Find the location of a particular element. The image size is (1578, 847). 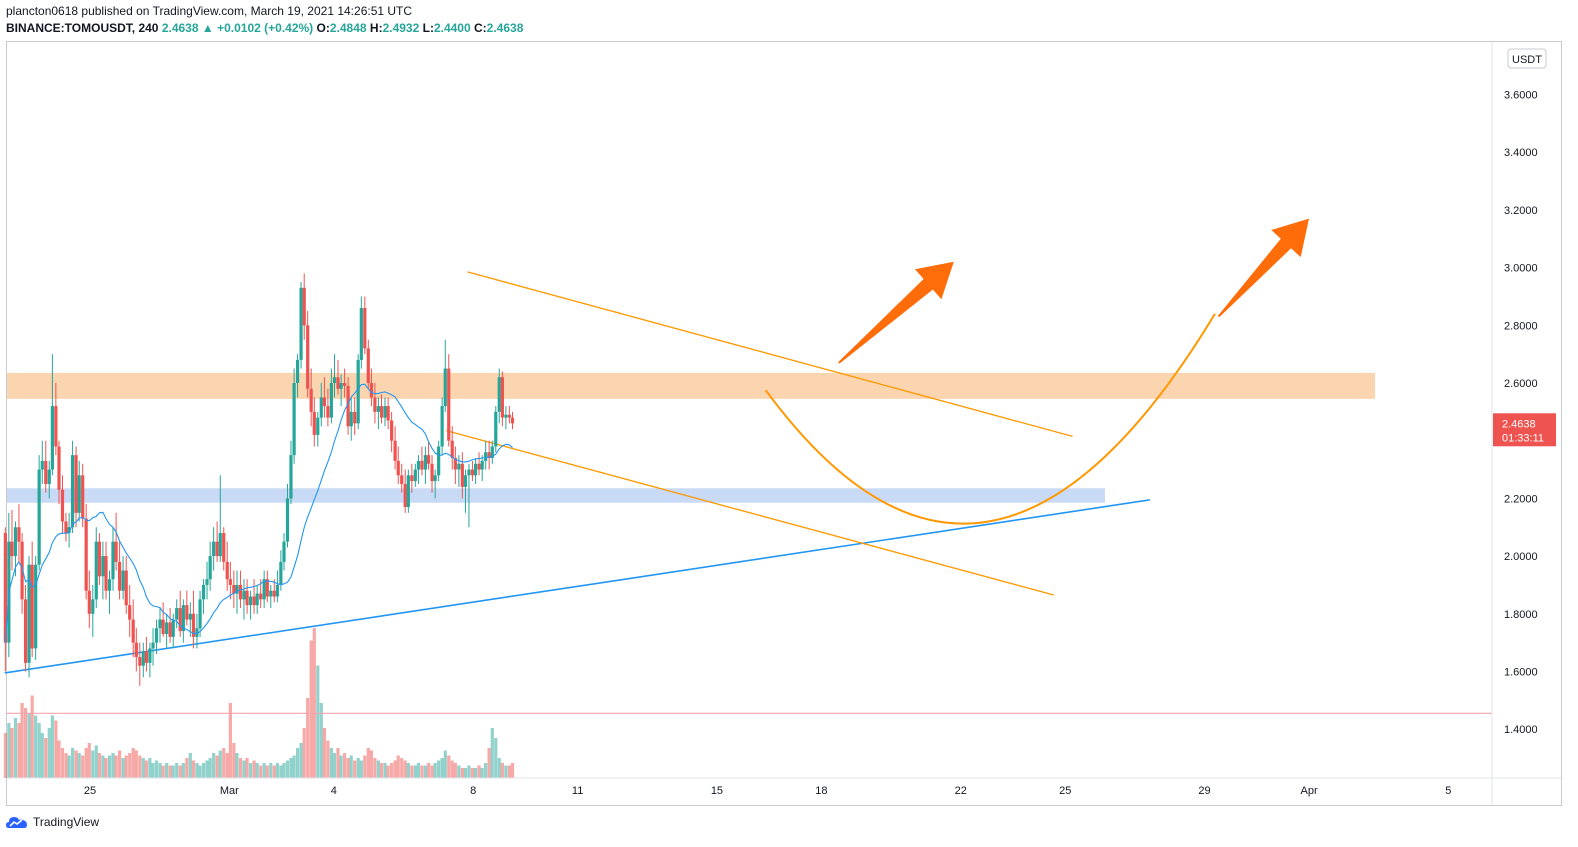

tradingview-cloud-icon is located at coordinates (16, 822).